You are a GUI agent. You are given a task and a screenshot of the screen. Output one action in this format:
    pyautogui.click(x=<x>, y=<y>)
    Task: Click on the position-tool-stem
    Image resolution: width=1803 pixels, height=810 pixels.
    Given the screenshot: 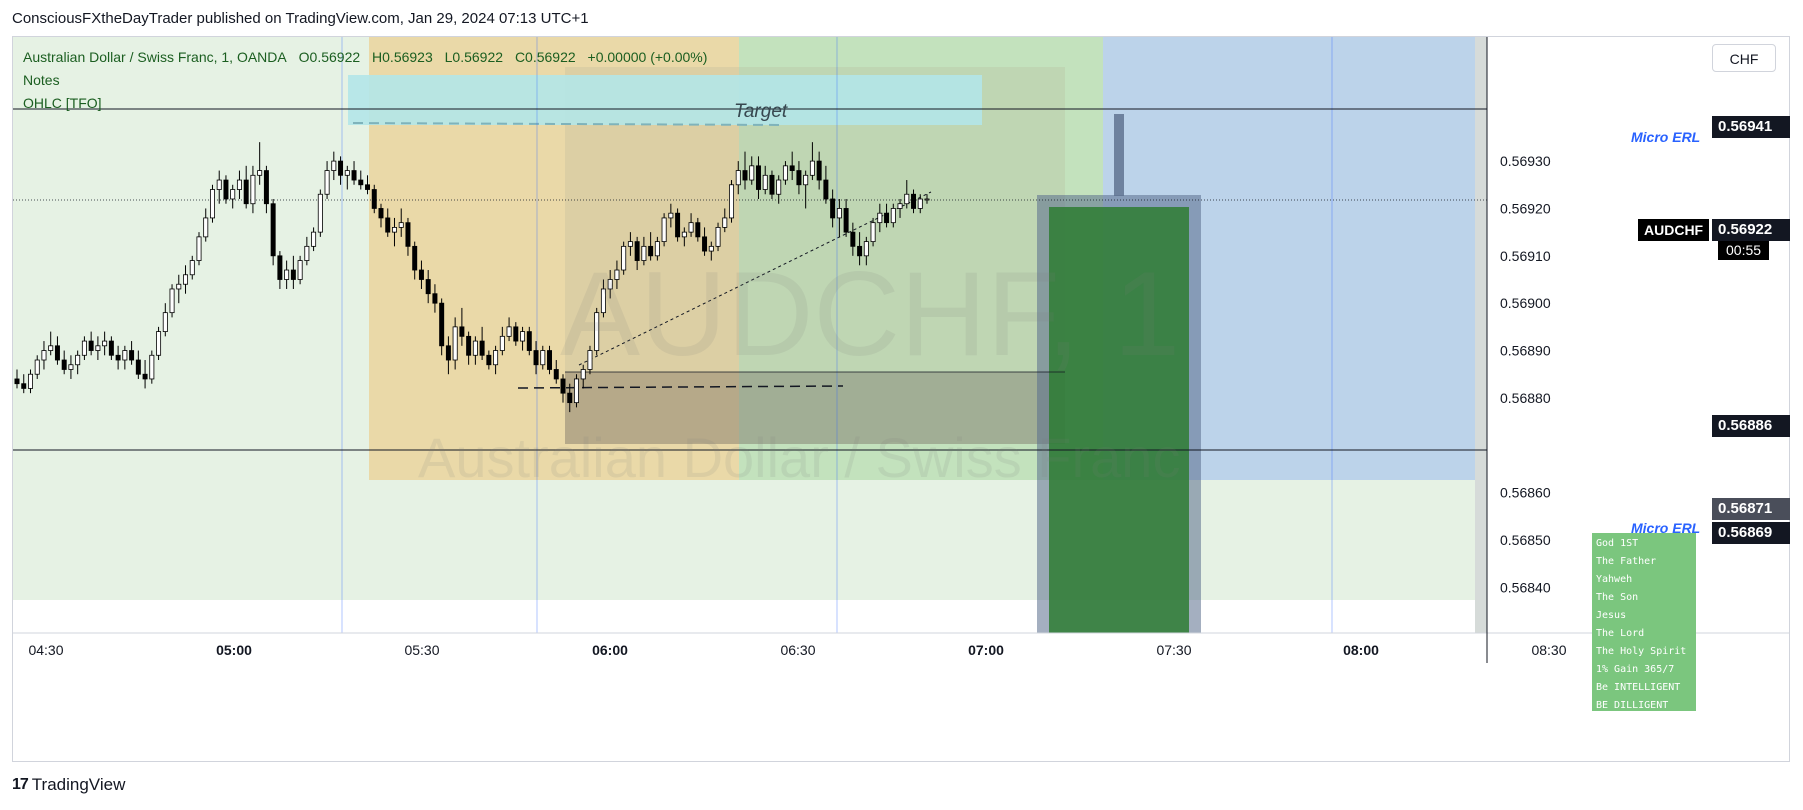 What is the action you would take?
    pyautogui.click(x=1119, y=155)
    